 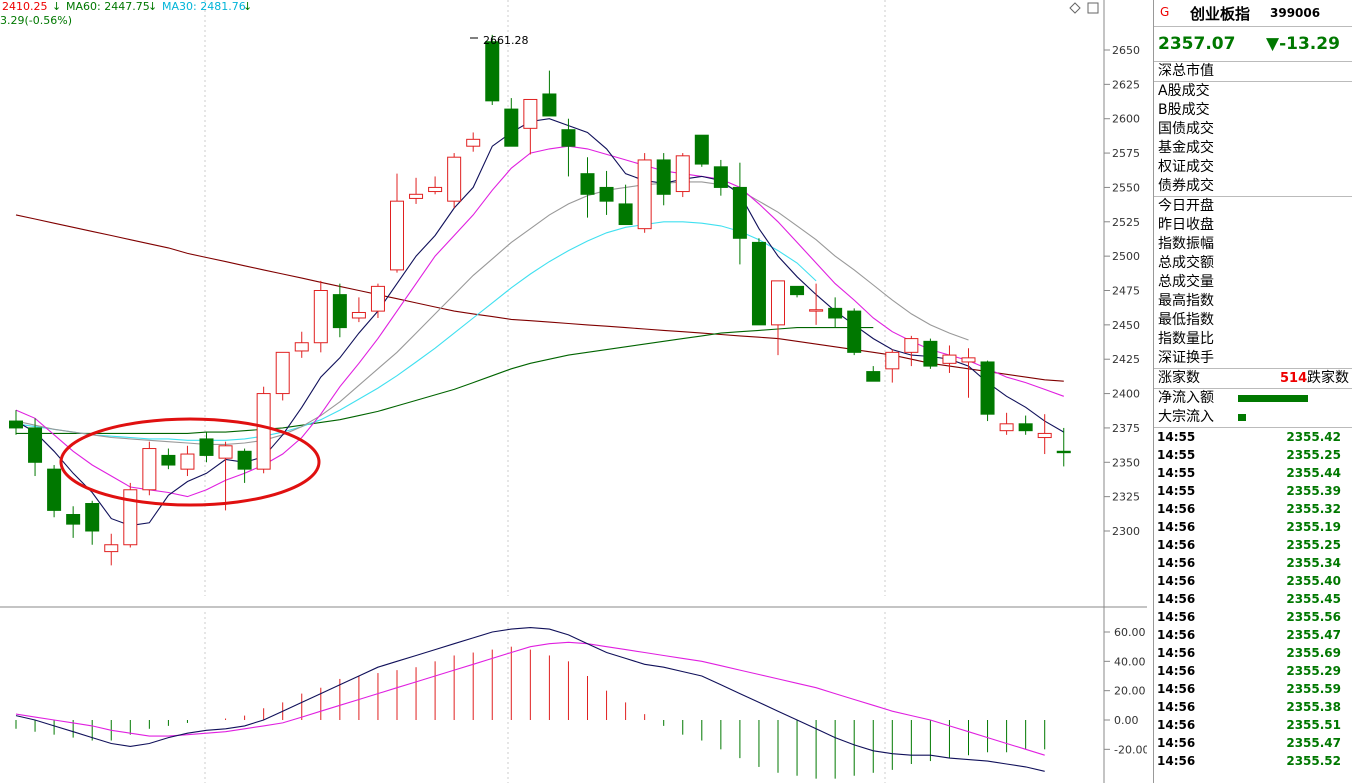 What do you see at coordinates (25, 6) in the screenshot?
I see `ma-header-partial: 2410.25` at bounding box center [25, 6].